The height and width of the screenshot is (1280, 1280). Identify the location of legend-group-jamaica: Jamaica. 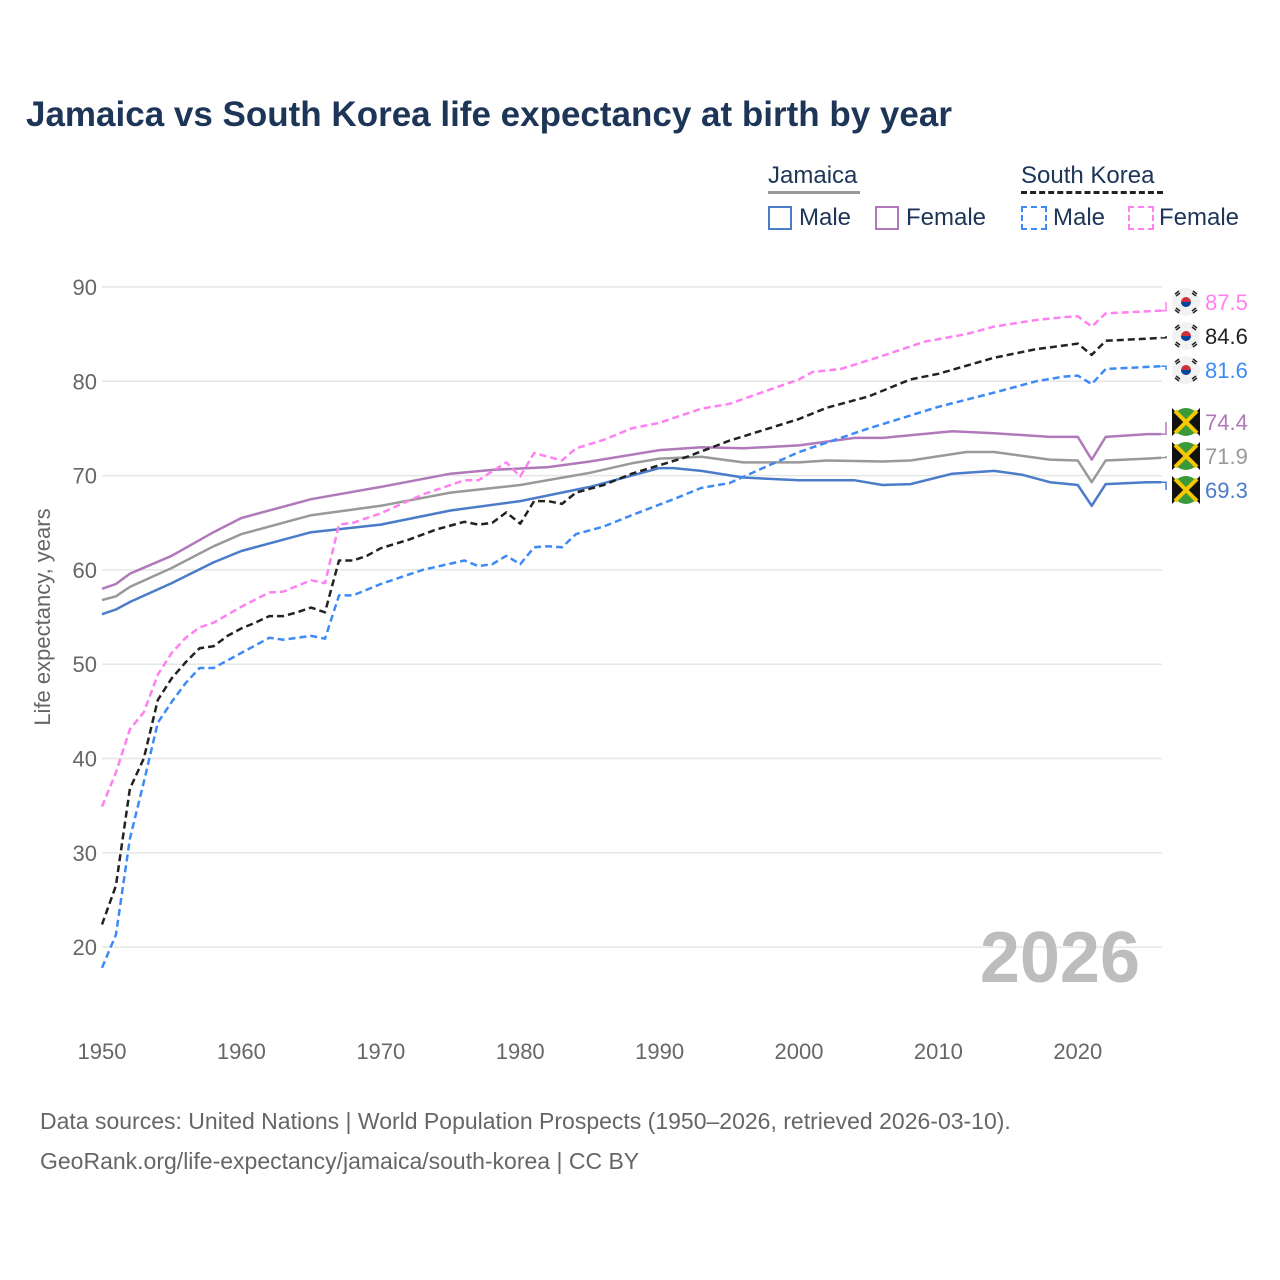
(813, 175).